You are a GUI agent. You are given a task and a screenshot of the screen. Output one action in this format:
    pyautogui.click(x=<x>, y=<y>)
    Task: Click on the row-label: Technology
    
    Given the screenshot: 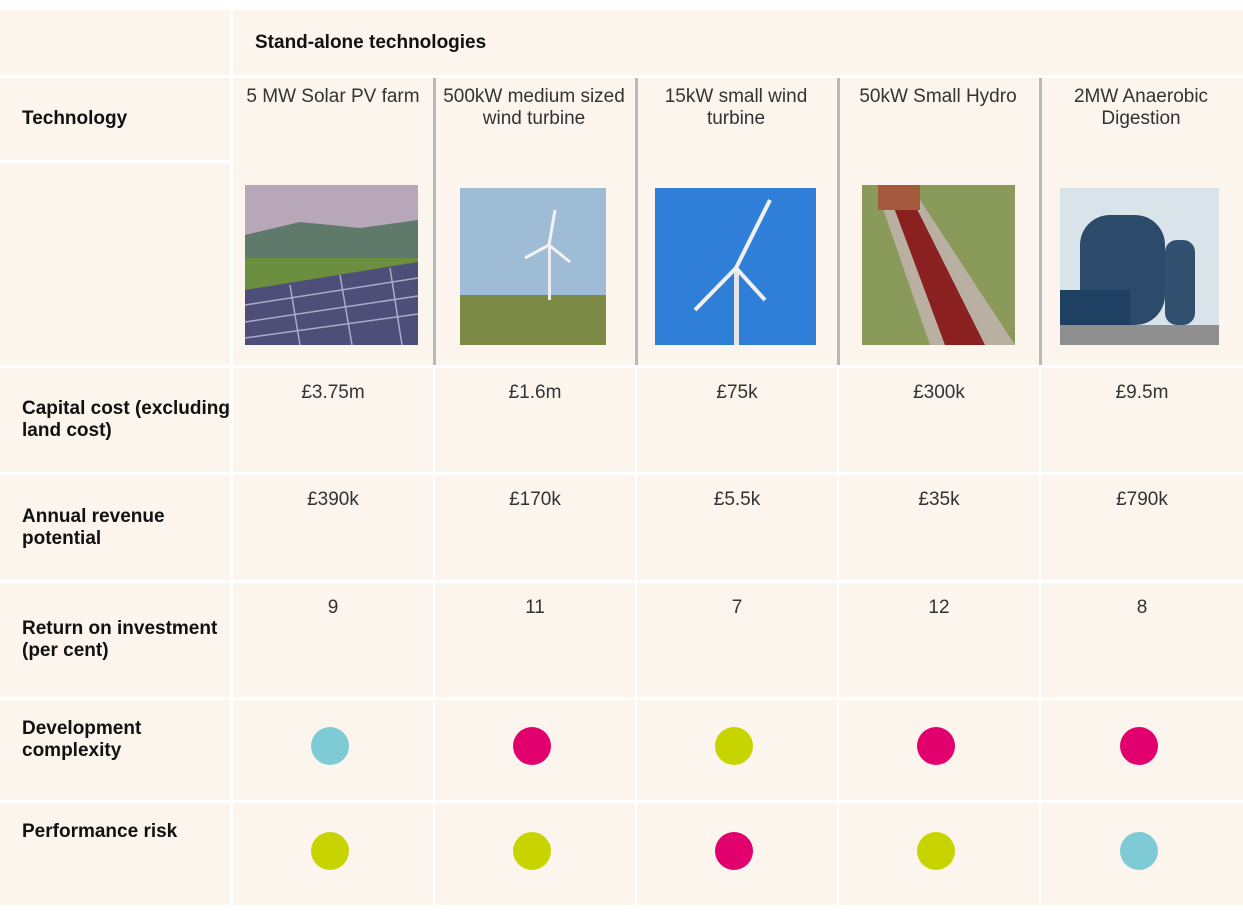 What is the action you would take?
    pyautogui.click(x=115, y=119)
    